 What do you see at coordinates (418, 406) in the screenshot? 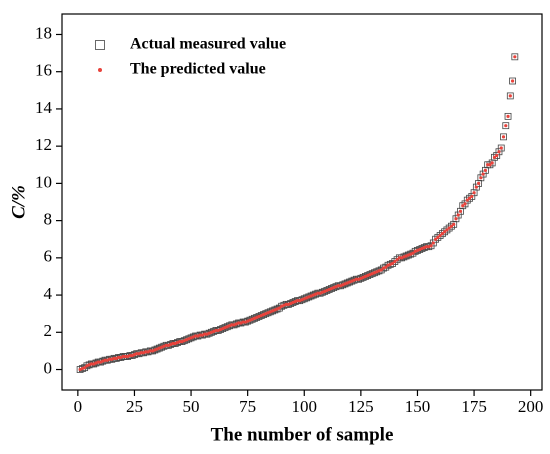
I see `x-tick-label: 150` at bounding box center [418, 406].